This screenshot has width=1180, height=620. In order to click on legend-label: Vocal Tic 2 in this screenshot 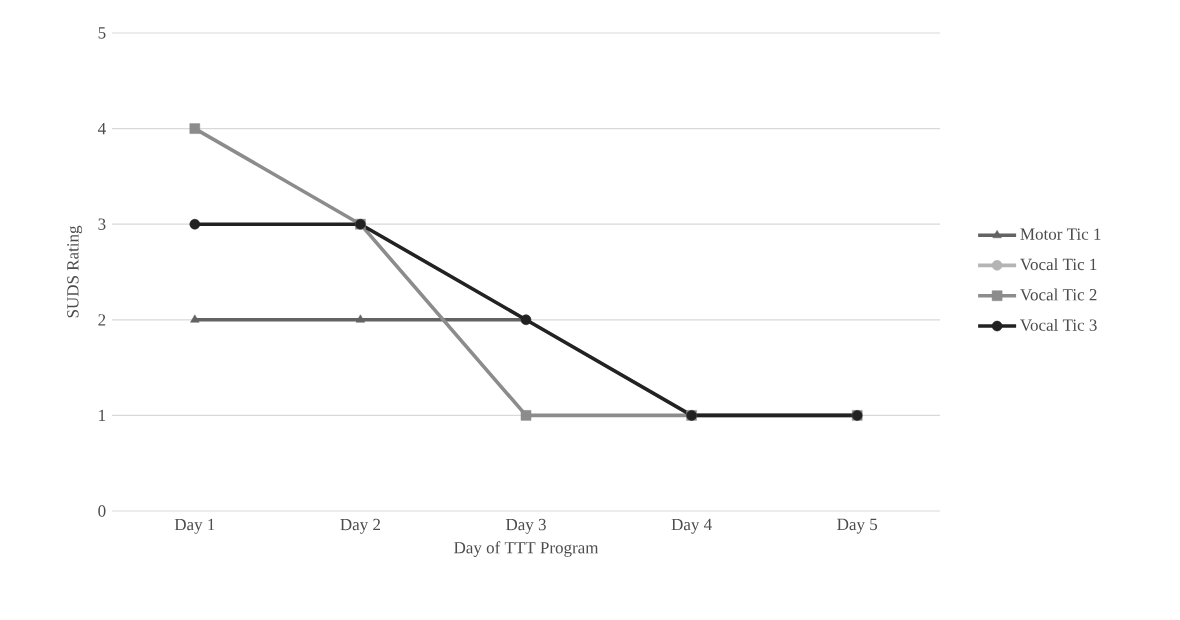, I will do `click(1058, 294)`.